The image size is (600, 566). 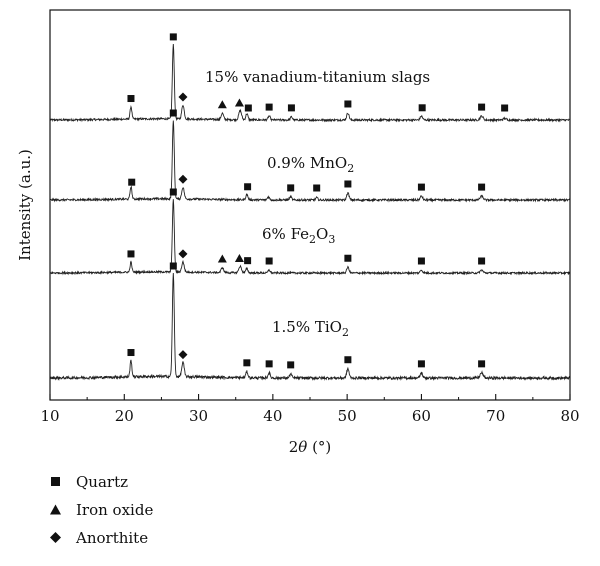 What do you see at coordinates (347, 416) in the screenshot?
I see `x-tick-label: 50` at bounding box center [347, 416].